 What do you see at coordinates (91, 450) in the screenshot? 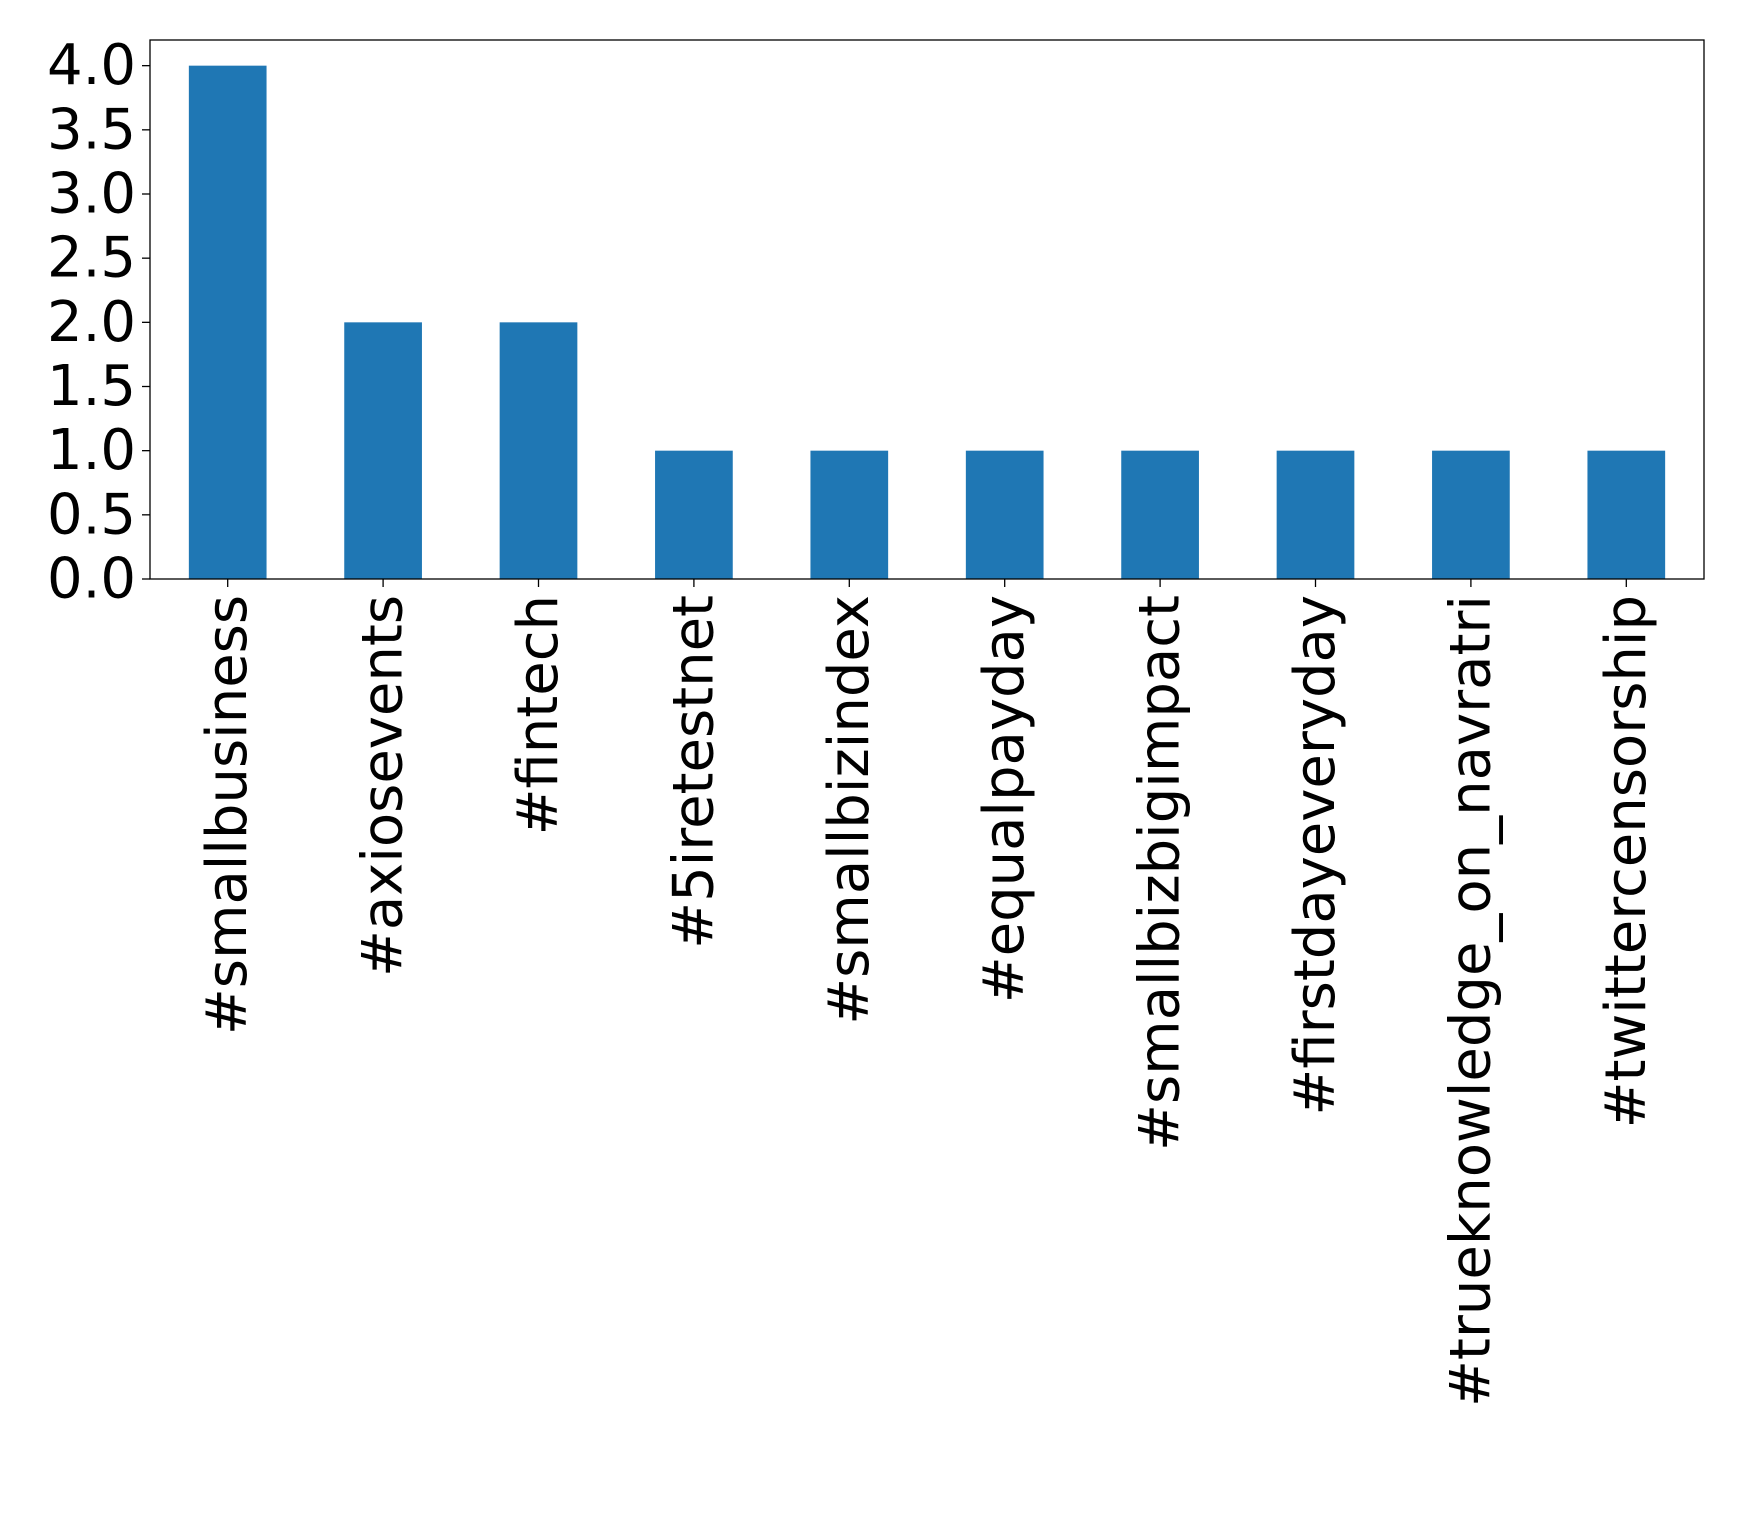
I see `y-tick-label: 1.0` at bounding box center [91, 450].